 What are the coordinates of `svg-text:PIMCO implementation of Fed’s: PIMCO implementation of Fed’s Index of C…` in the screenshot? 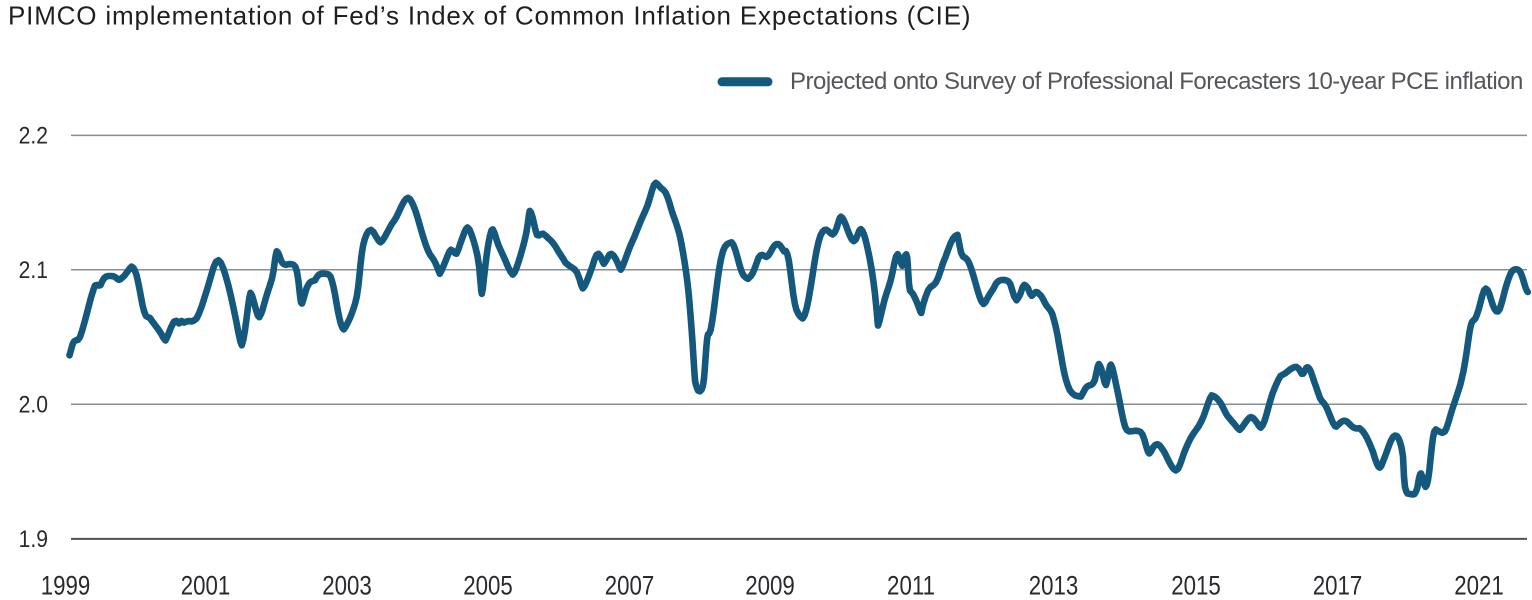 It's located at (489, 16).